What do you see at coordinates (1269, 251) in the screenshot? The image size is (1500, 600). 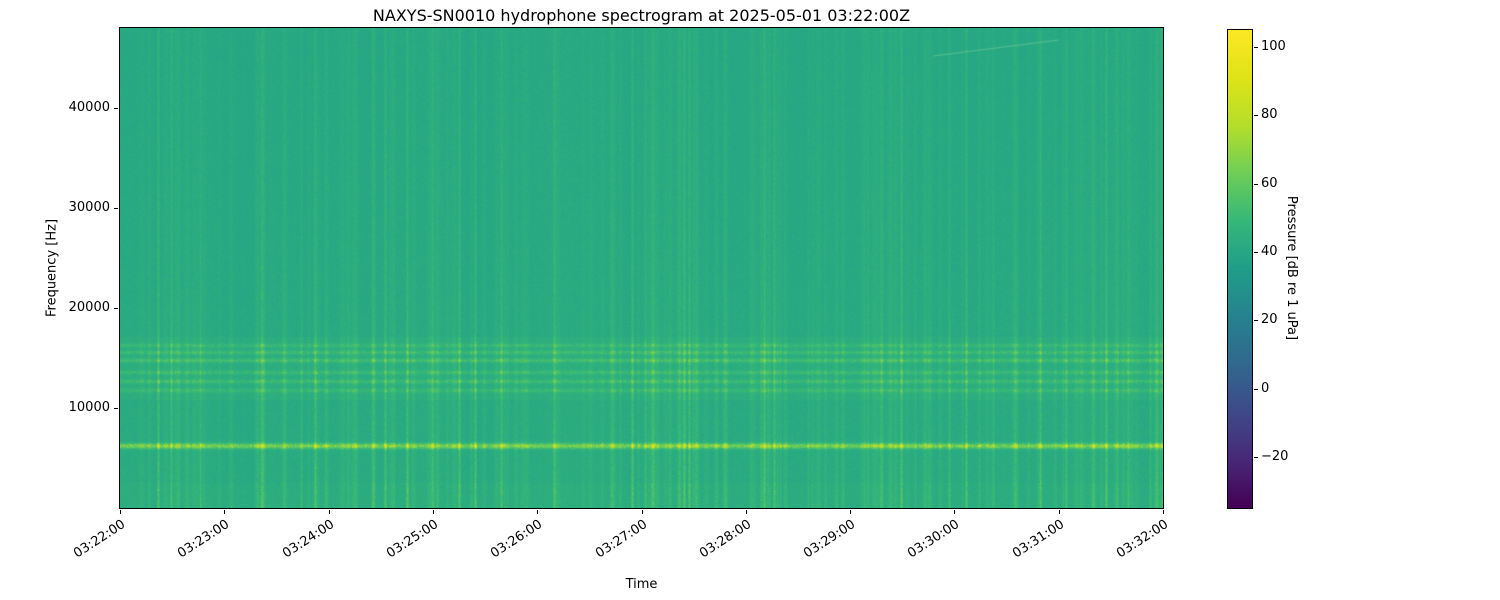 I see `colorbar-tick-label: 40` at bounding box center [1269, 251].